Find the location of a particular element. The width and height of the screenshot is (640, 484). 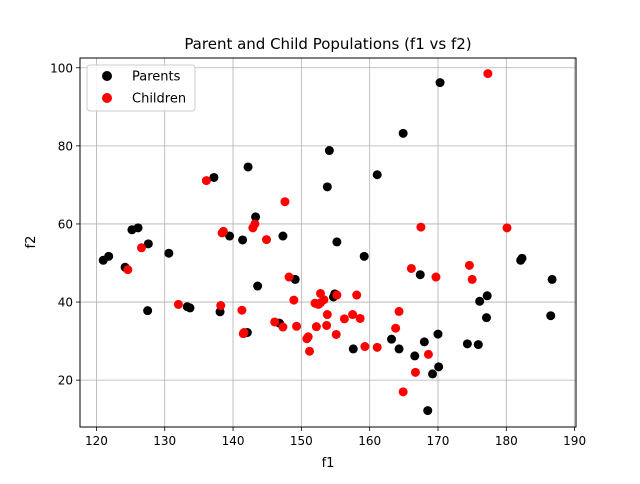

y-axis-ticks: 20 40 60 80 100 is located at coordinates (65, 224).